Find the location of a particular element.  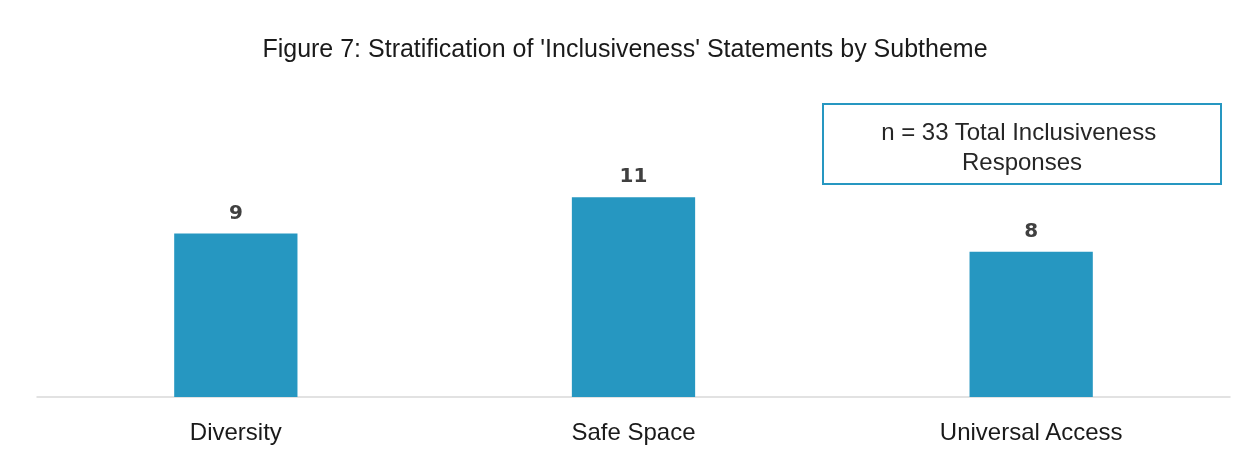

chart-title: Figure 7: Stratification of 'Inclusiveness' Statements by Subtheme is located at coordinates (625, 47).